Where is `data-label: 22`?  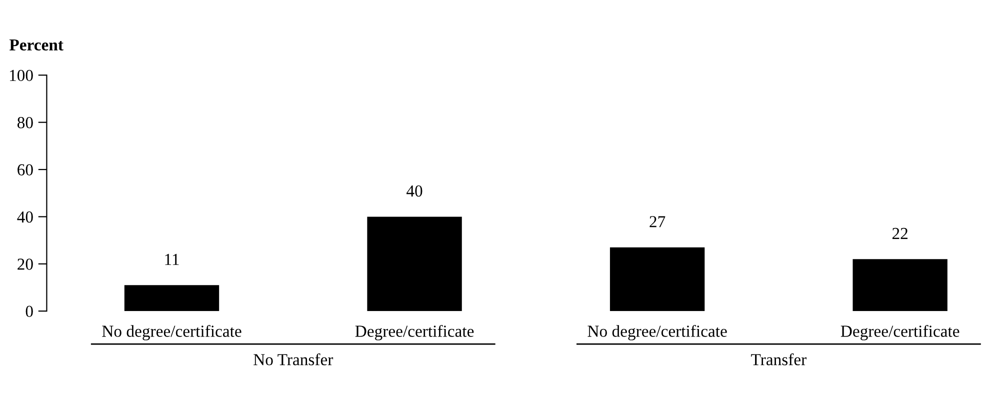 data-label: 22 is located at coordinates (900, 233).